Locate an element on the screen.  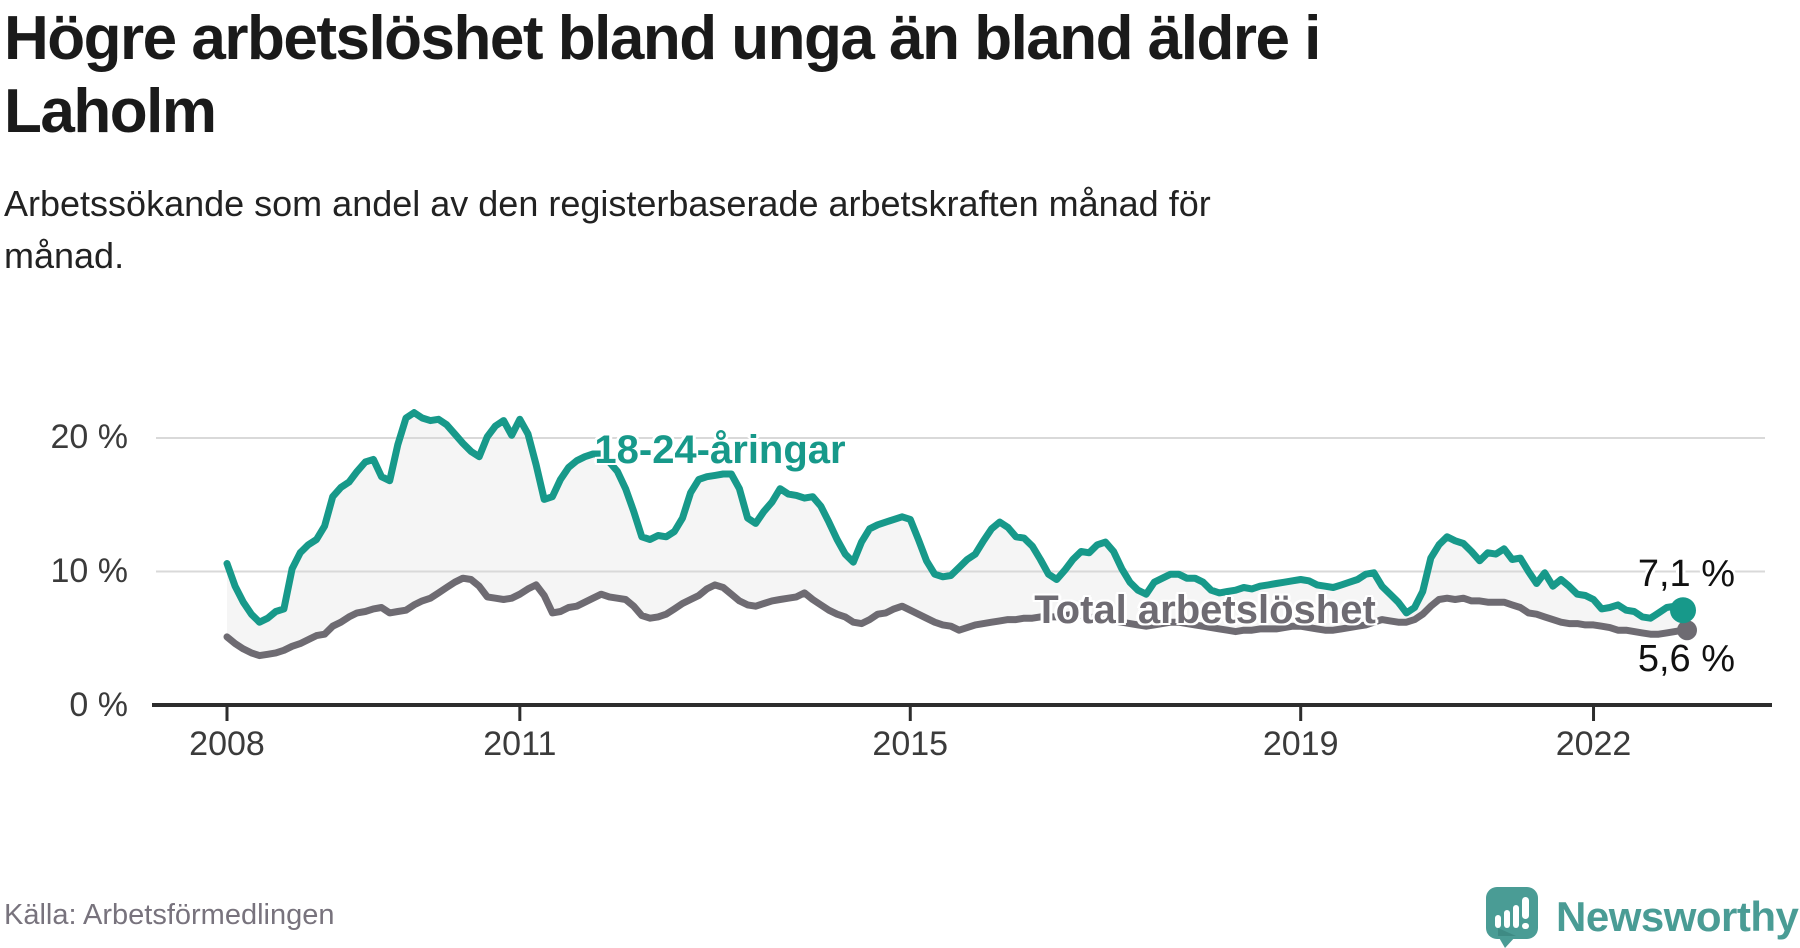
x-tick-label-2008: 2008 is located at coordinates (227, 744).